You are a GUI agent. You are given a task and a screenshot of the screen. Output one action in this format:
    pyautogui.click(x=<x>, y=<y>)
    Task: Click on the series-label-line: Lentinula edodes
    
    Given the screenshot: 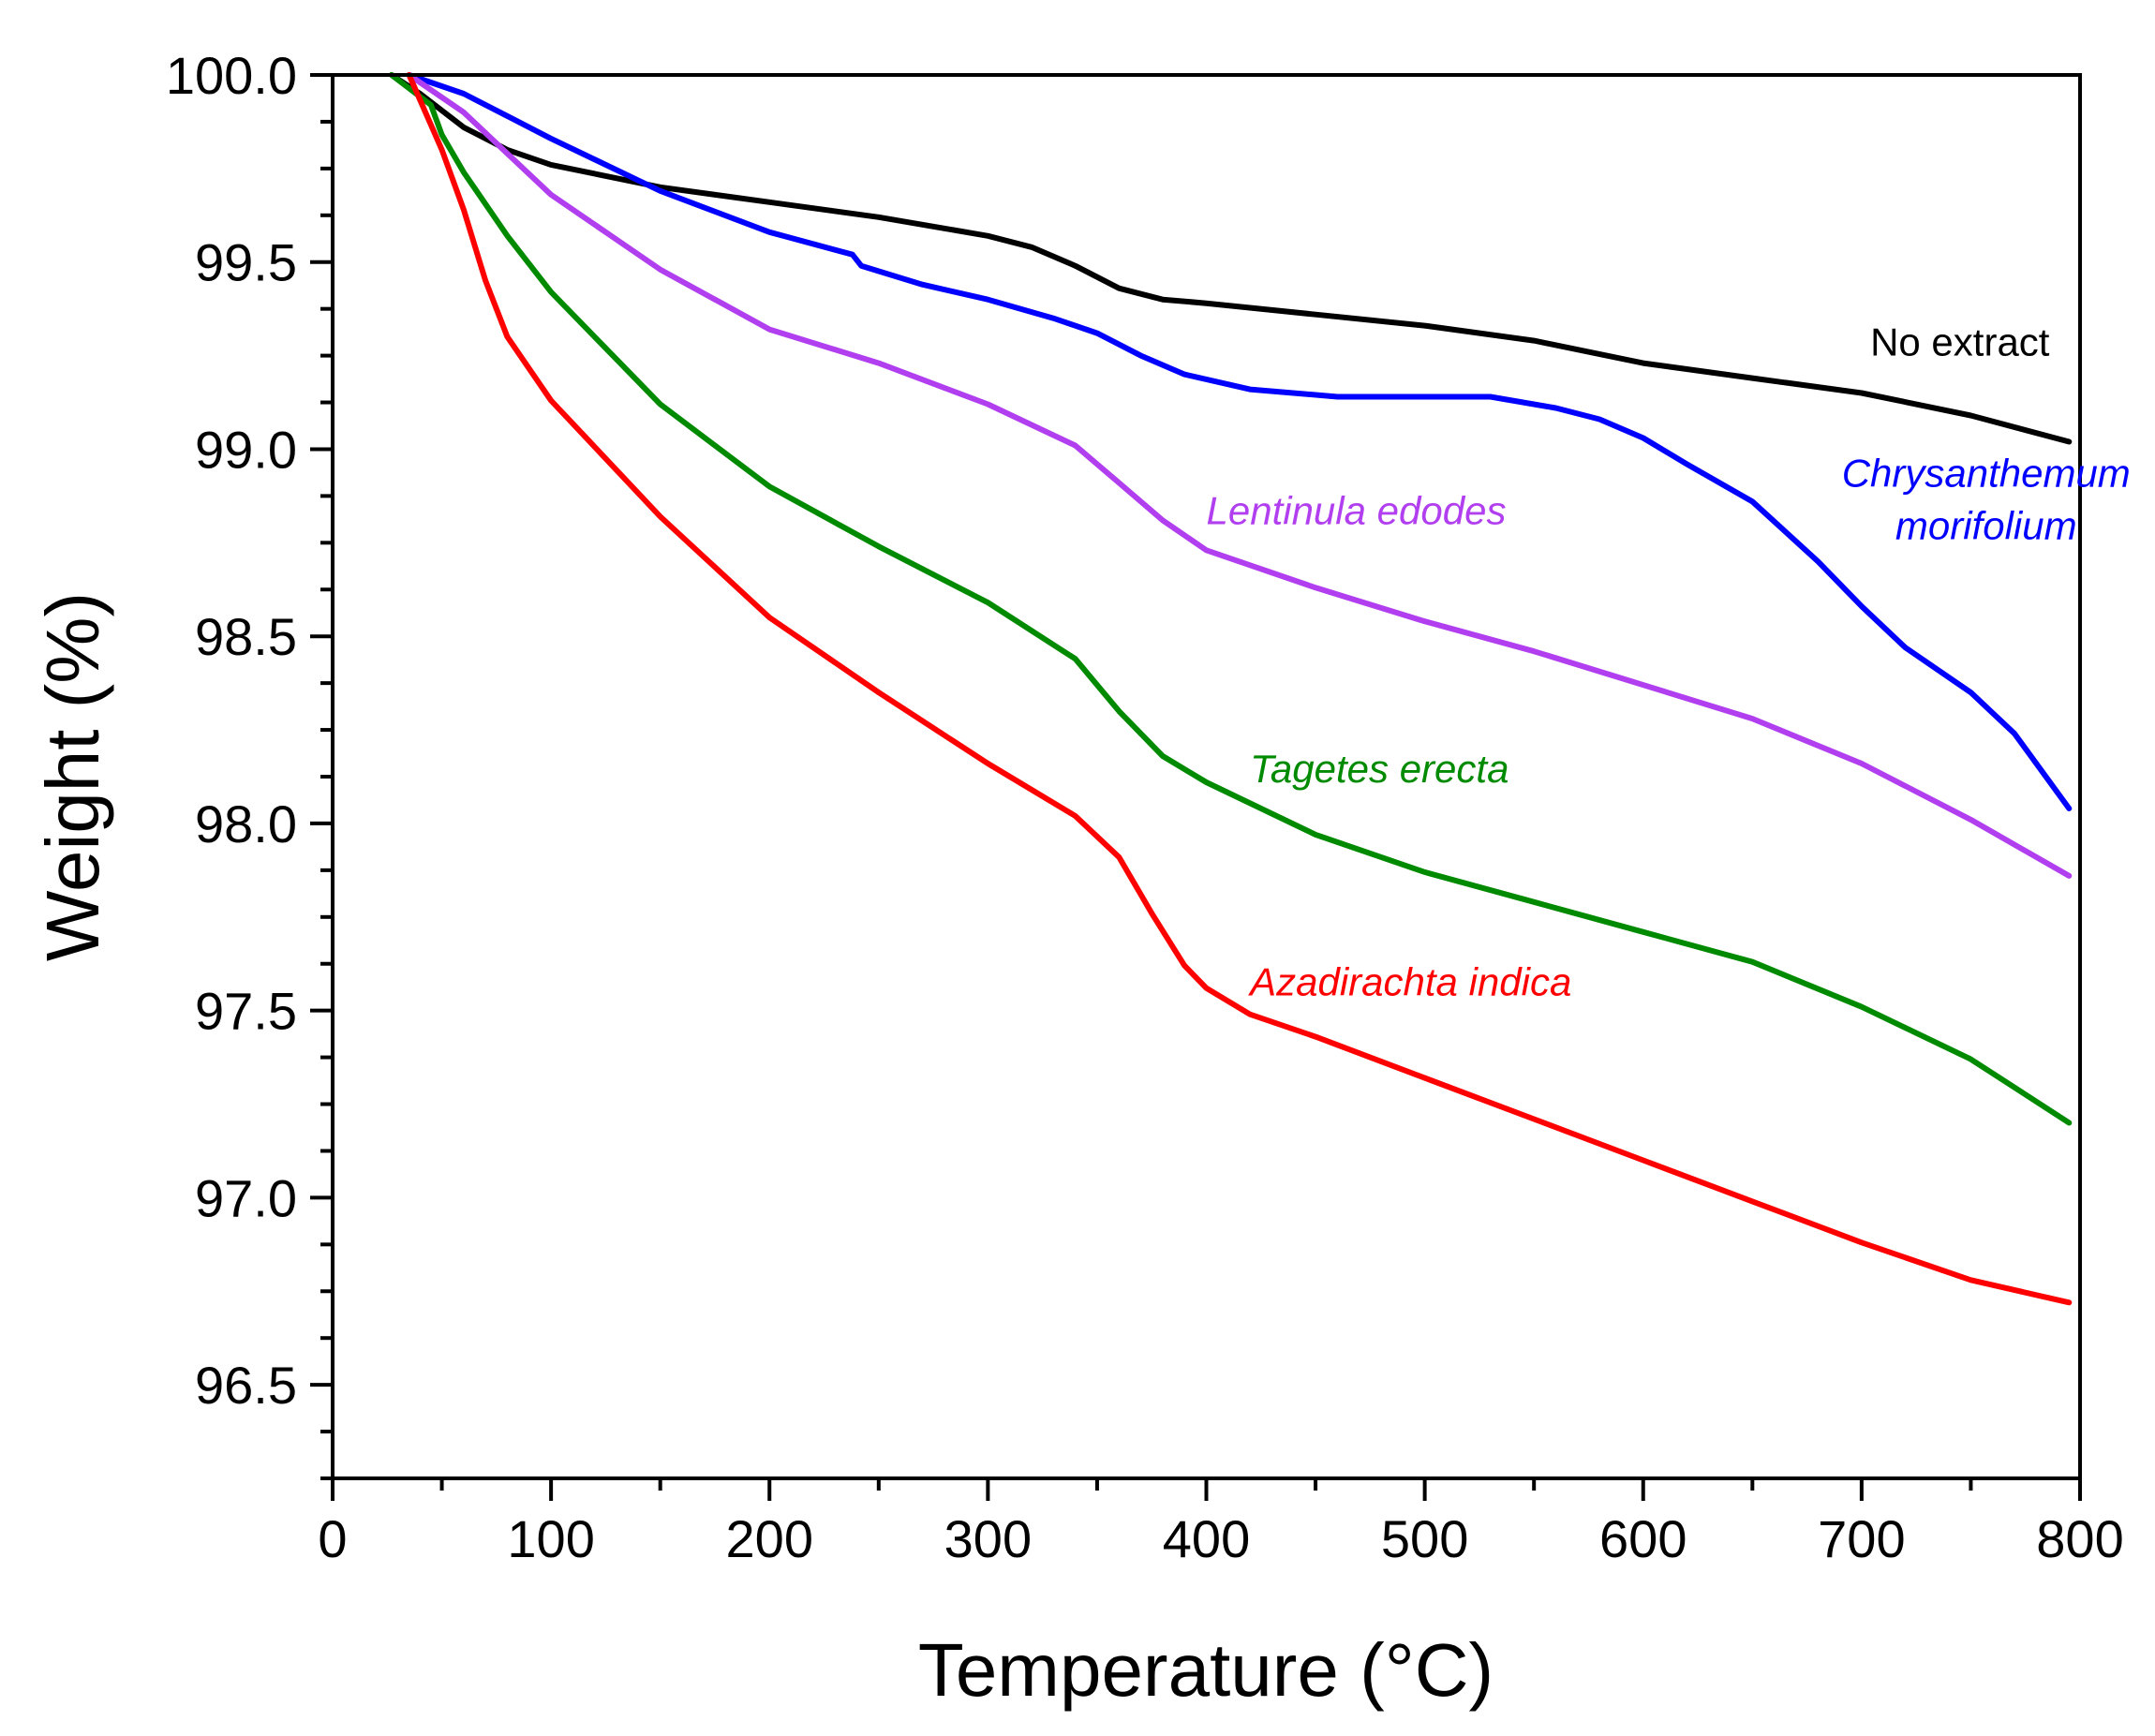 What is the action you would take?
    pyautogui.click(x=1357, y=510)
    